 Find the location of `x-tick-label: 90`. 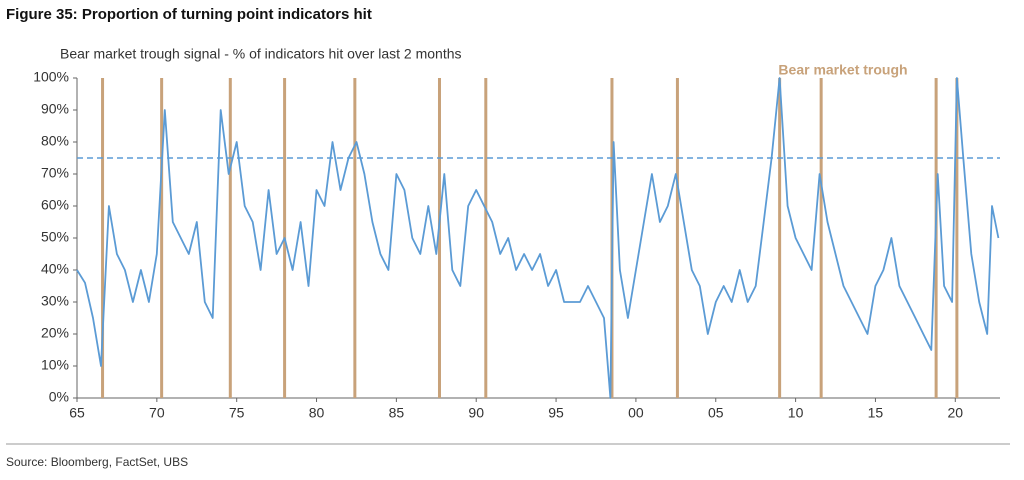

x-tick-label: 90 is located at coordinates (476, 413).